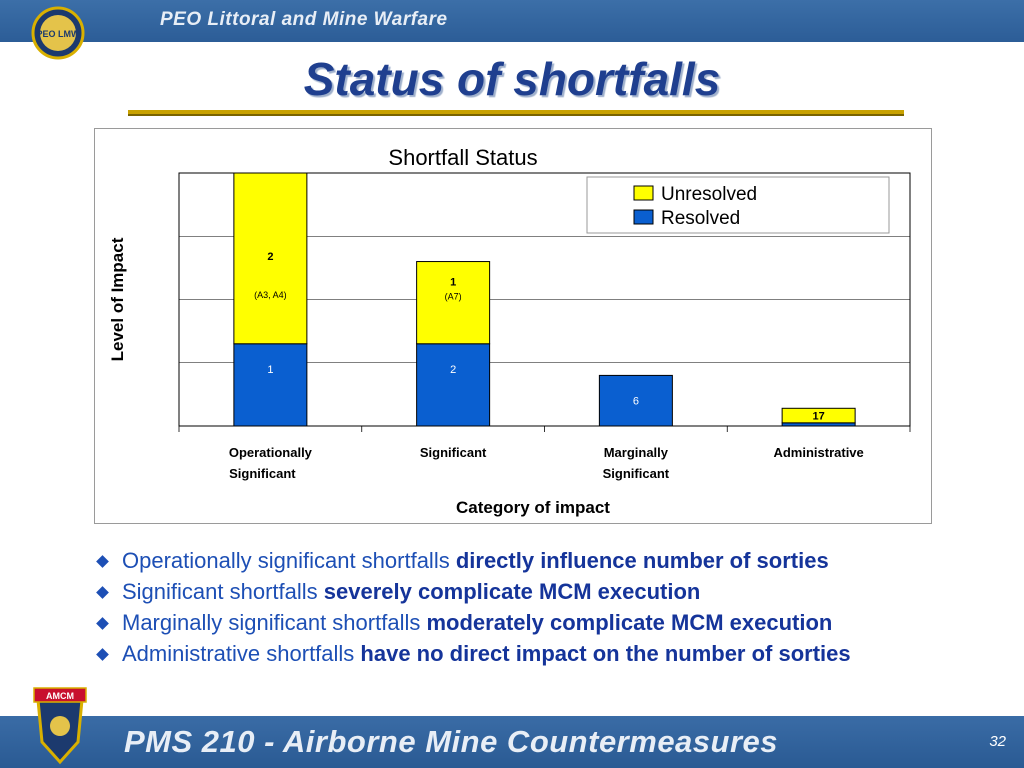 The height and width of the screenshot is (768, 1024). Describe the element at coordinates (271, 452) in the screenshot. I see `category-label: Operationally` at that location.